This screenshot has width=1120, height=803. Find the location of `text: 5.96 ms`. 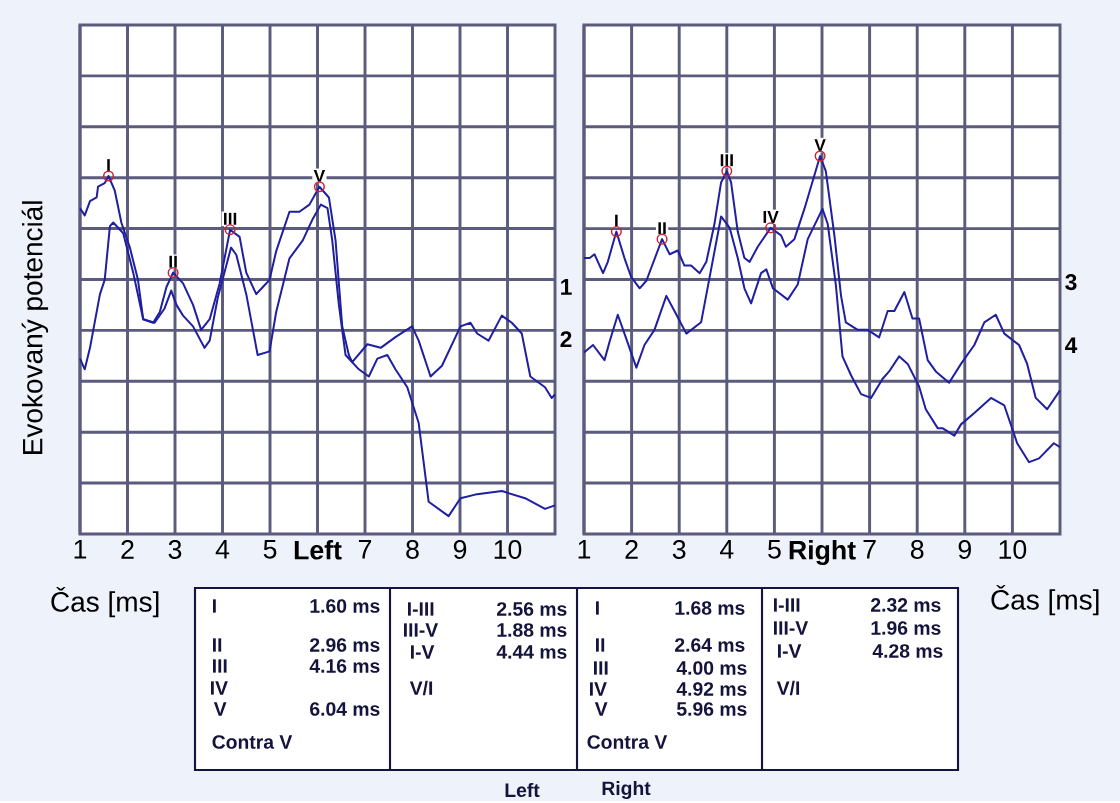

text: 5.96 ms is located at coordinates (711, 708).